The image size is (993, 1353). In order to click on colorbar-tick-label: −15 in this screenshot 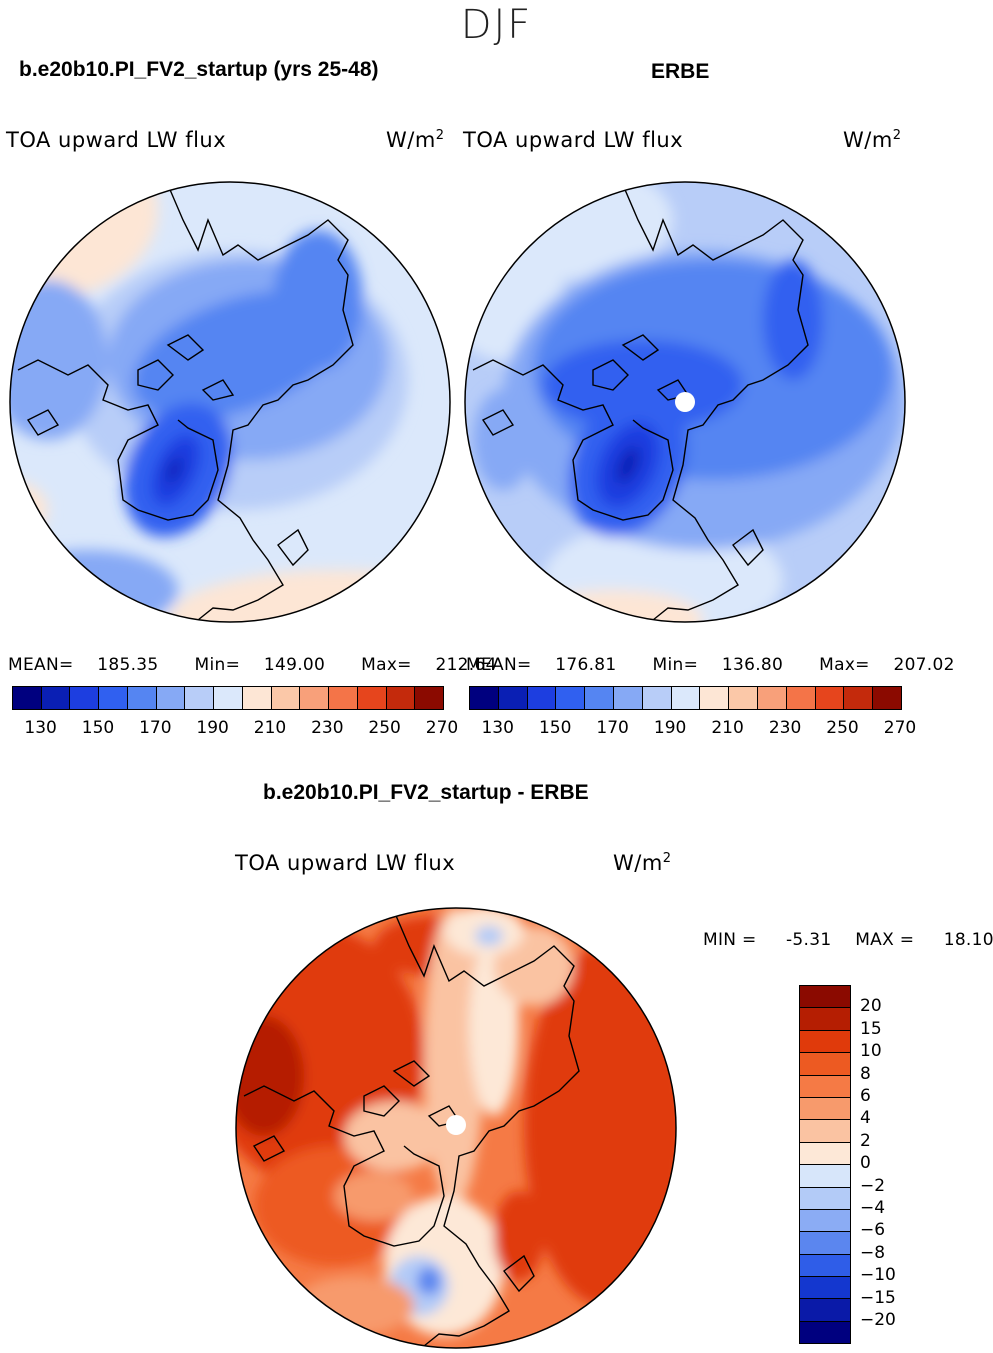, I will do `click(878, 1297)`.